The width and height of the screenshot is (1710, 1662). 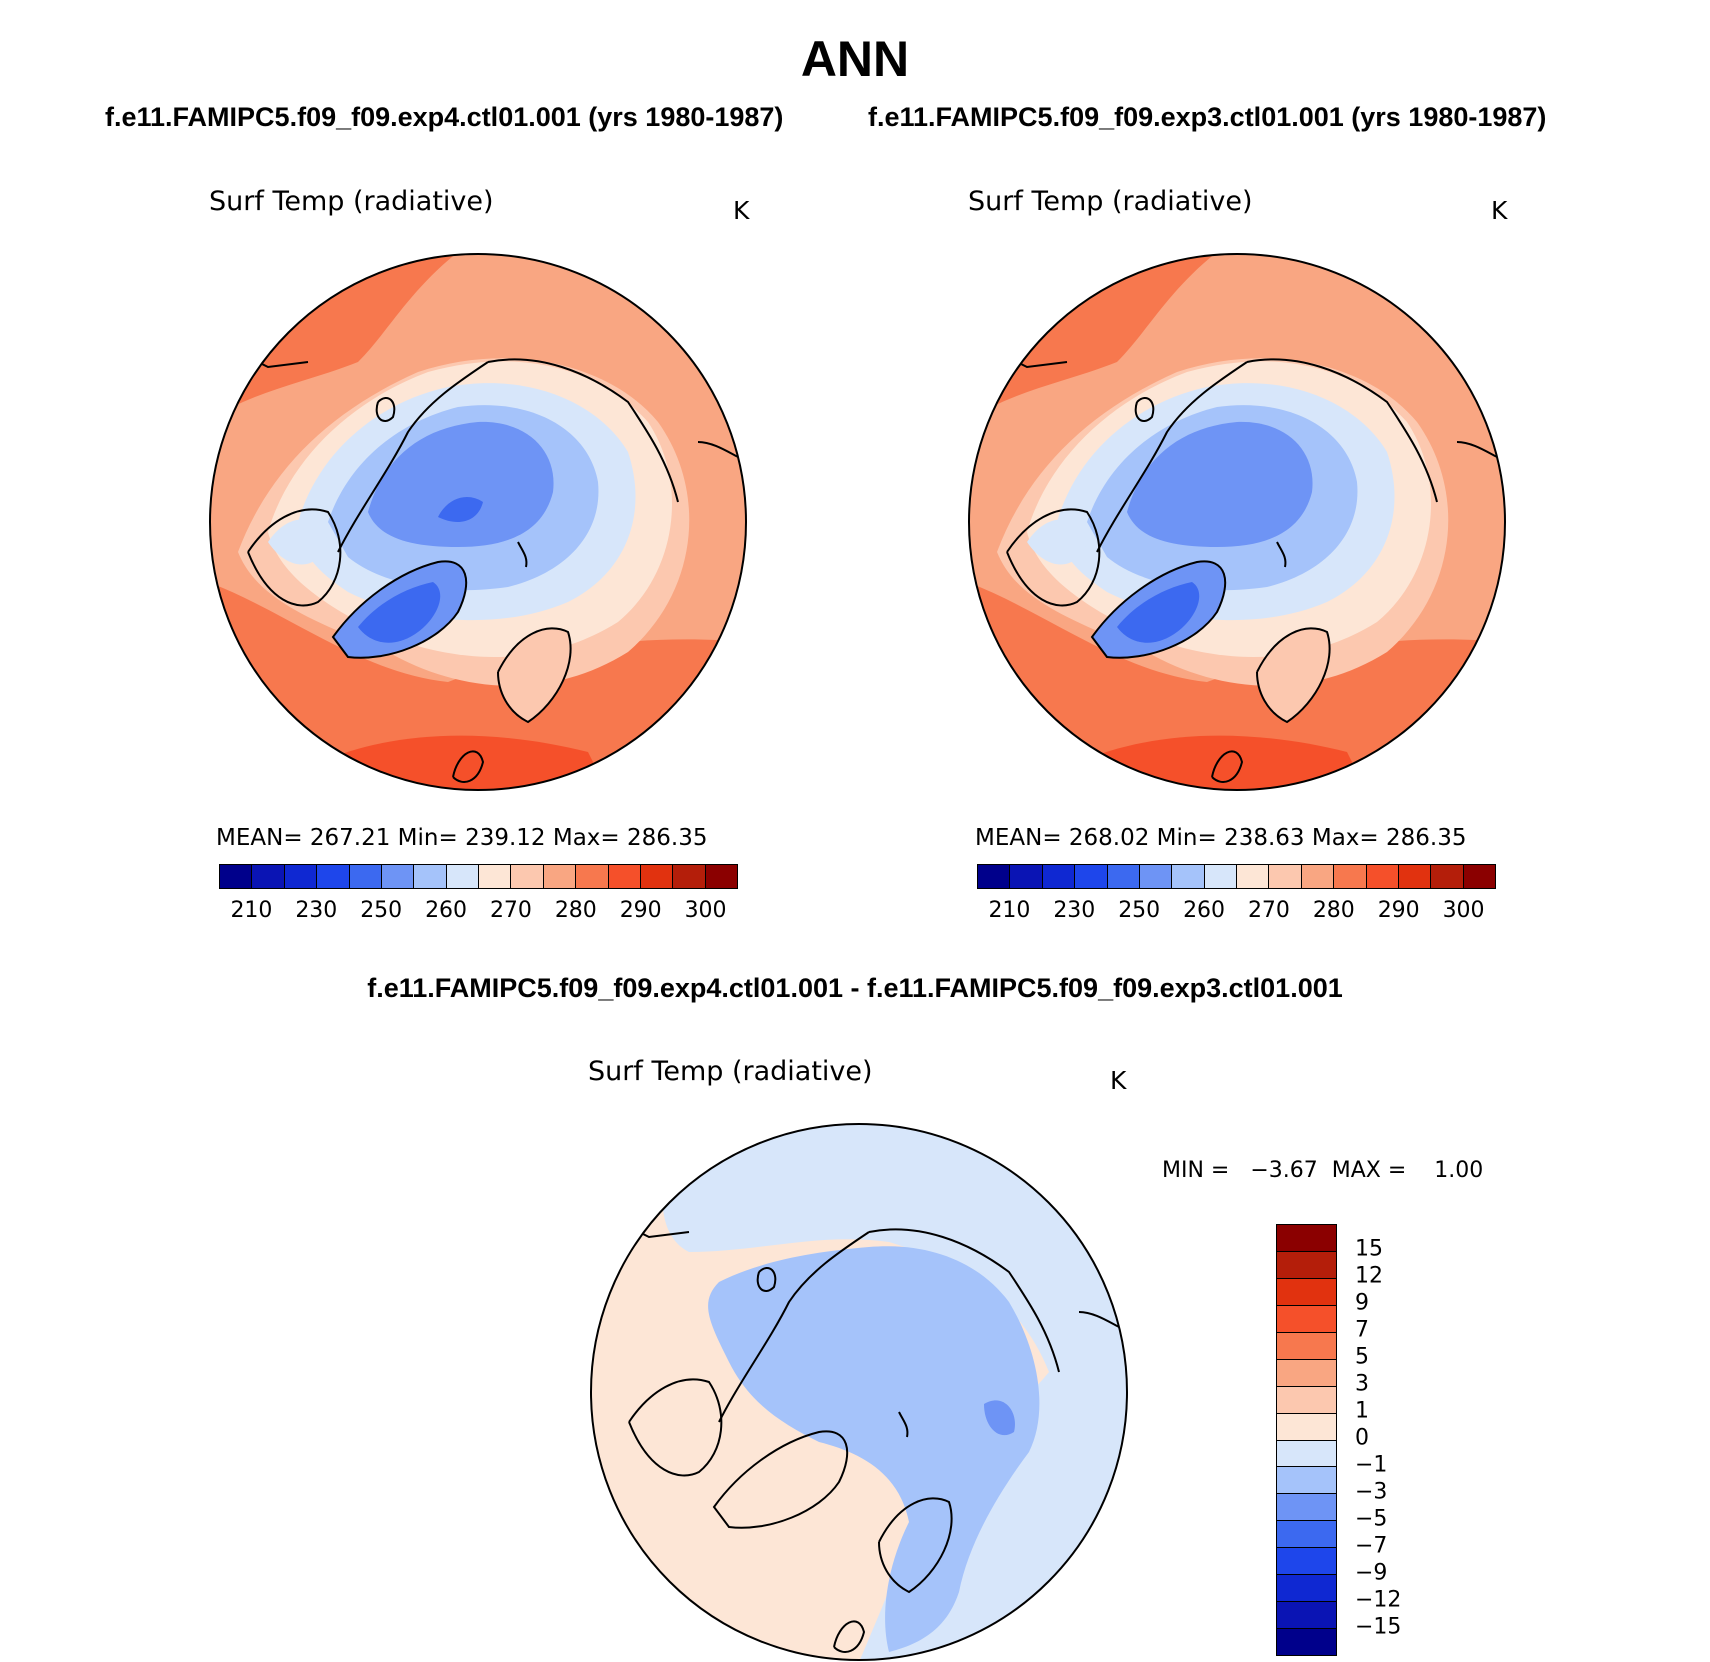 What do you see at coordinates (478, 522) in the screenshot?
I see `panel1-polar-map` at bounding box center [478, 522].